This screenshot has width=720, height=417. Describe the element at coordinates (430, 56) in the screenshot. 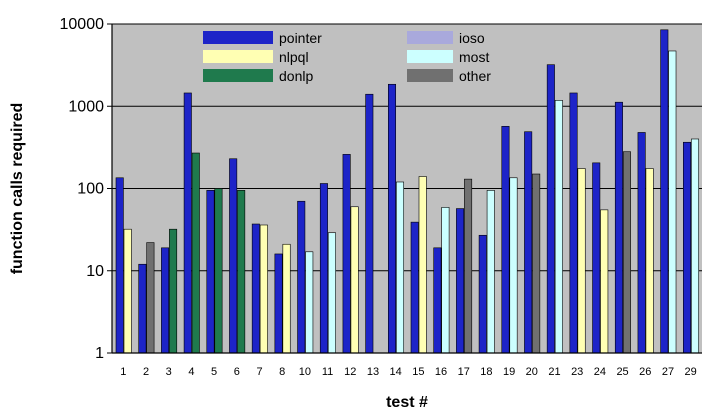

I see `legend-swatch-most` at that location.